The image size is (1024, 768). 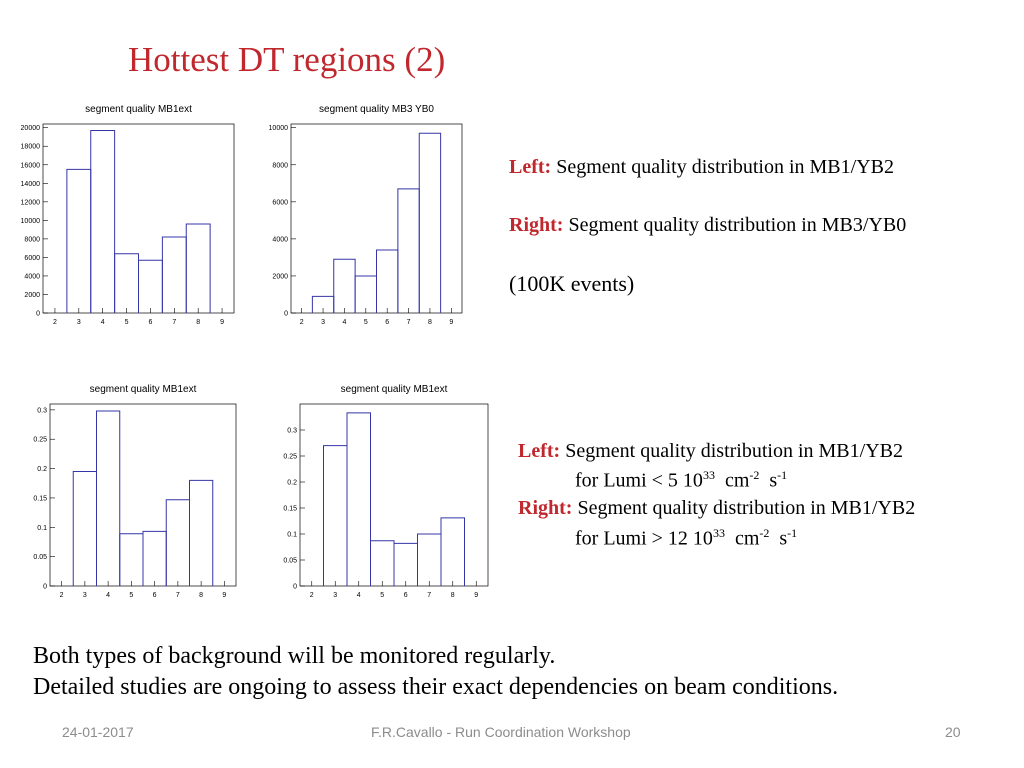 I want to click on lumi-prefix: for Lumi < 5 10, so click(x=639, y=480).